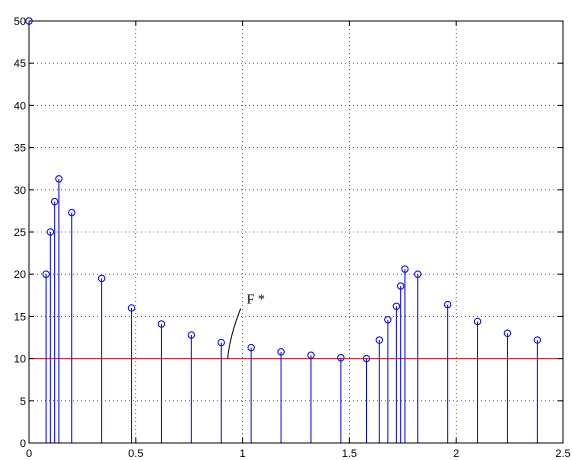  I want to click on y-tick-label: 30, so click(20, 191).